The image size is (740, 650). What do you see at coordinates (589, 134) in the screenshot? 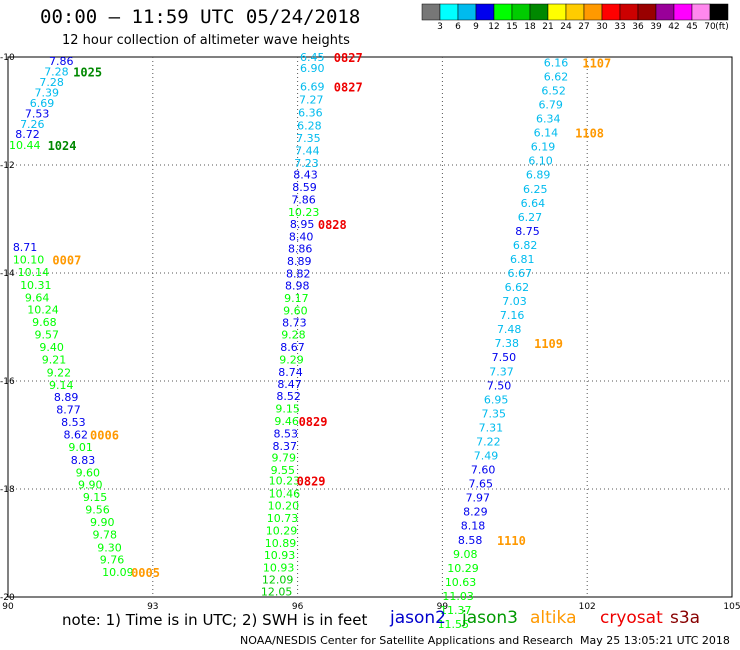
I see `time-label: 1108` at bounding box center [589, 134].